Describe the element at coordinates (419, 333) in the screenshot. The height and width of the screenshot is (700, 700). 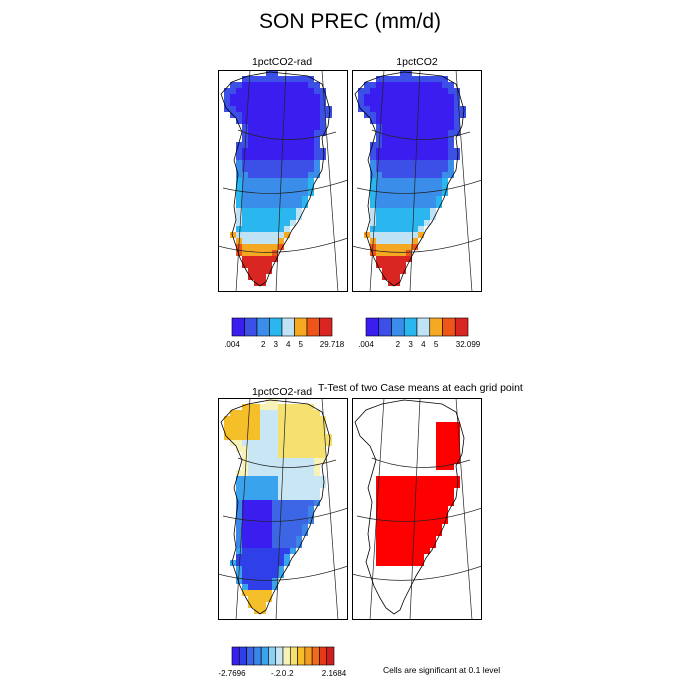
I see `colorbar-co2-mean: .004 2 3 4 5 32.099` at that location.